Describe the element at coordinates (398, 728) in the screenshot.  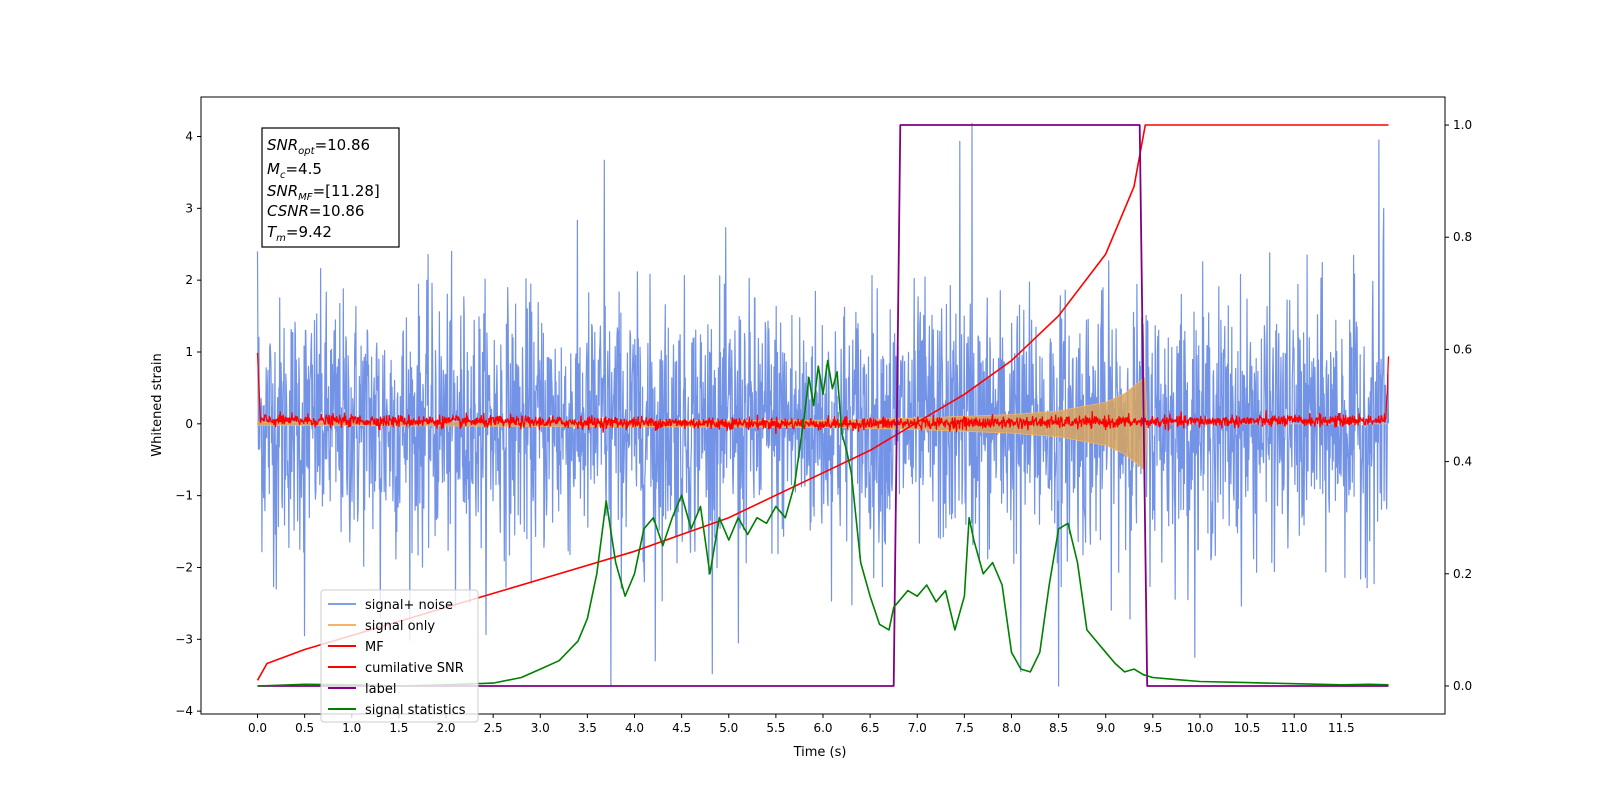
I see `x-tick-label: 1.5` at that location.